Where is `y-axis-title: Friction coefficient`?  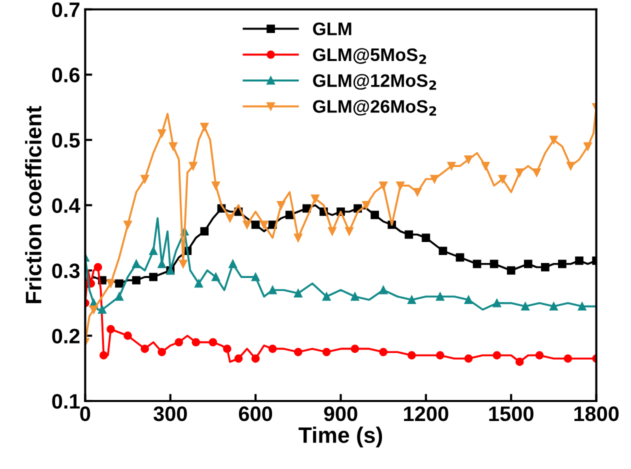
y-axis-title: Friction coefficient is located at coordinates (33, 205).